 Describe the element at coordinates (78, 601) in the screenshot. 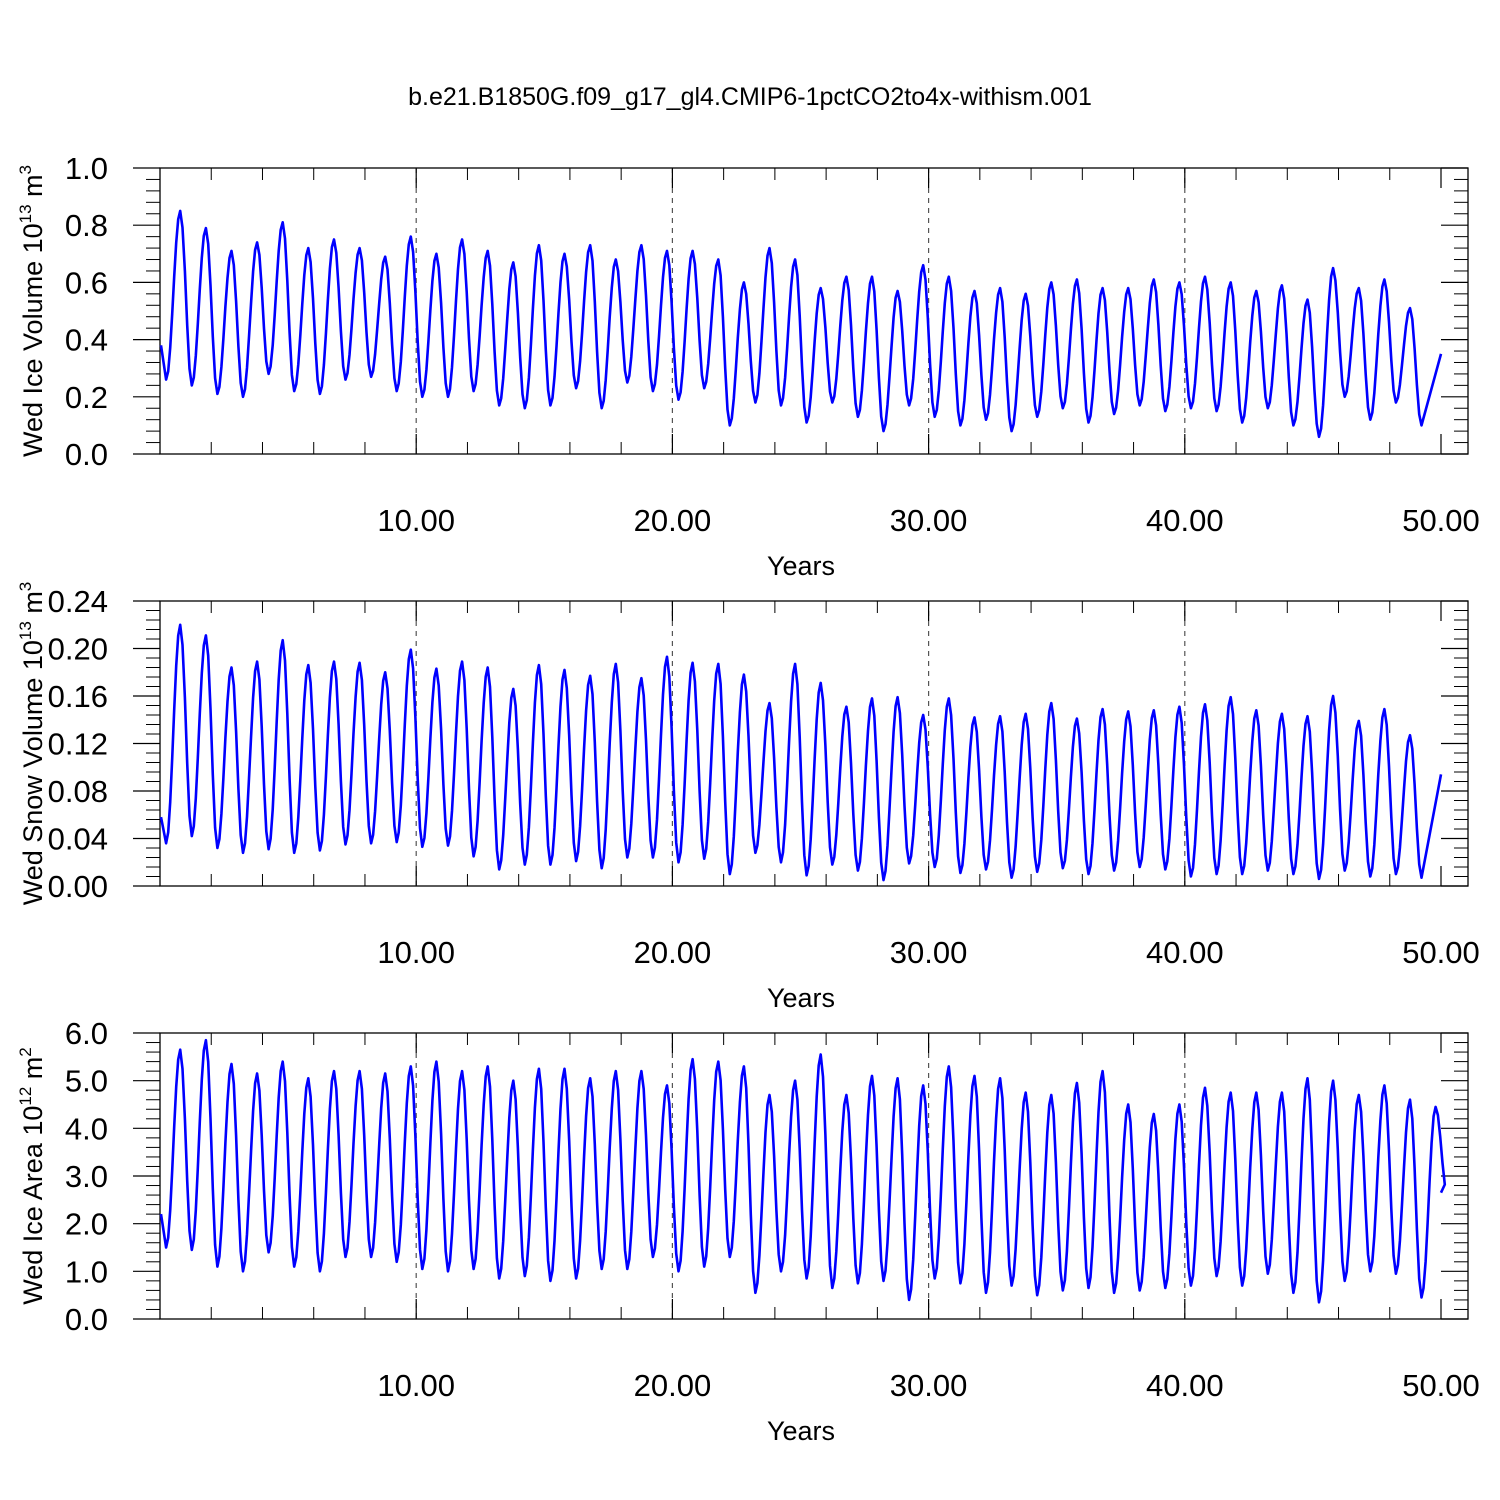

I see `y-tick-label: 0.24` at that location.